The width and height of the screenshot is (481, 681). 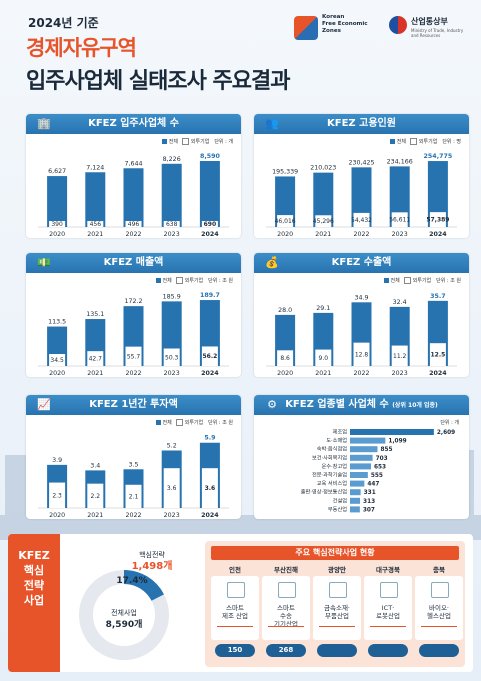 I want to click on chart-title-icon: 🏢, so click(x=44, y=123).